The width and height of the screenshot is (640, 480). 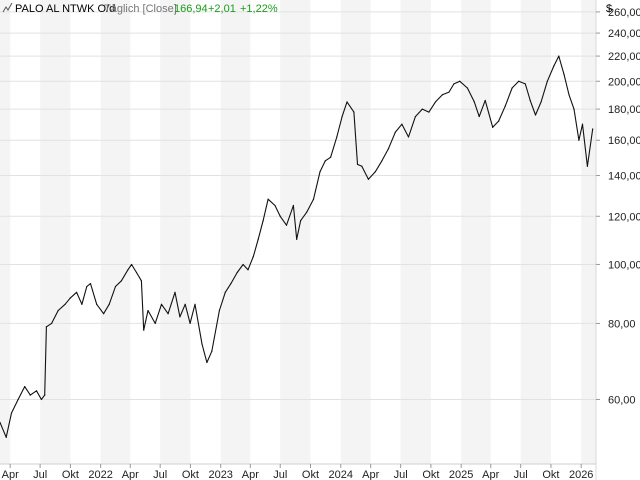 I want to click on price-change: +2,01, so click(x=222, y=9).